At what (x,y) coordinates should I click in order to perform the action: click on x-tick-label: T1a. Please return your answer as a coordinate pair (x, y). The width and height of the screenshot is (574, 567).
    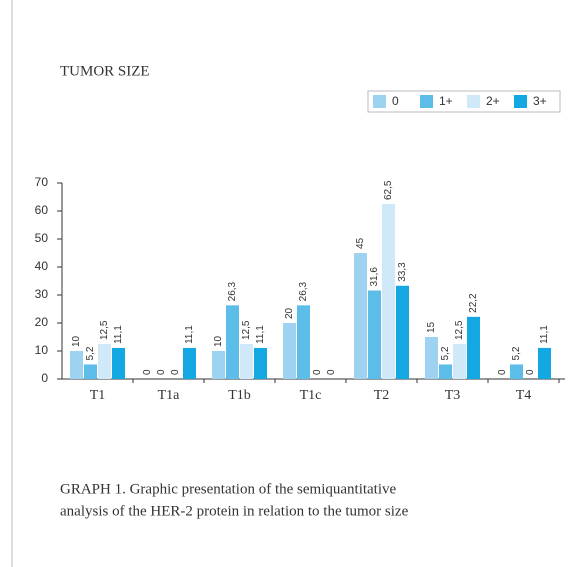
    Looking at the image, I should click on (169, 395).